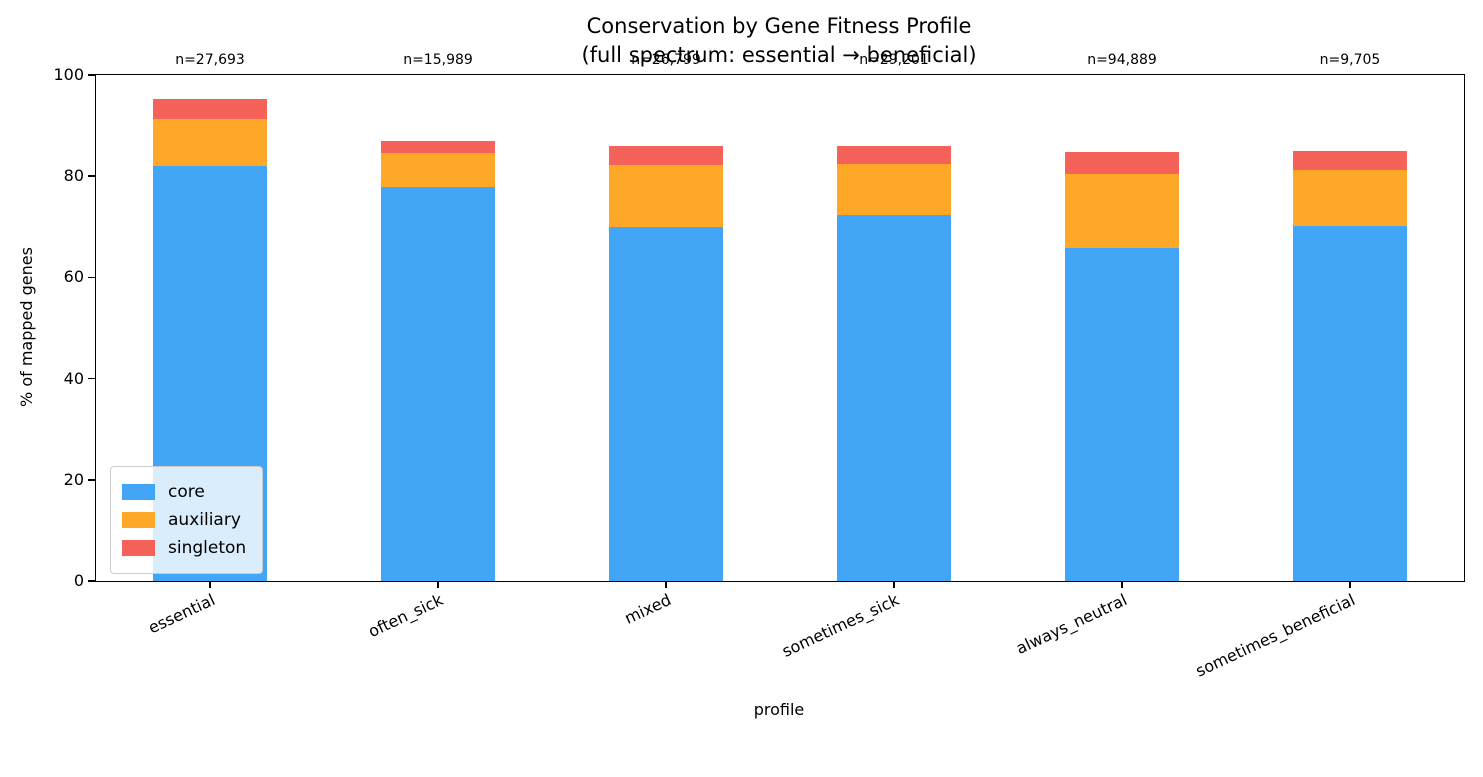 The image size is (1483, 777). What do you see at coordinates (779, 709) in the screenshot?
I see `x-axis-label: profile` at bounding box center [779, 709].